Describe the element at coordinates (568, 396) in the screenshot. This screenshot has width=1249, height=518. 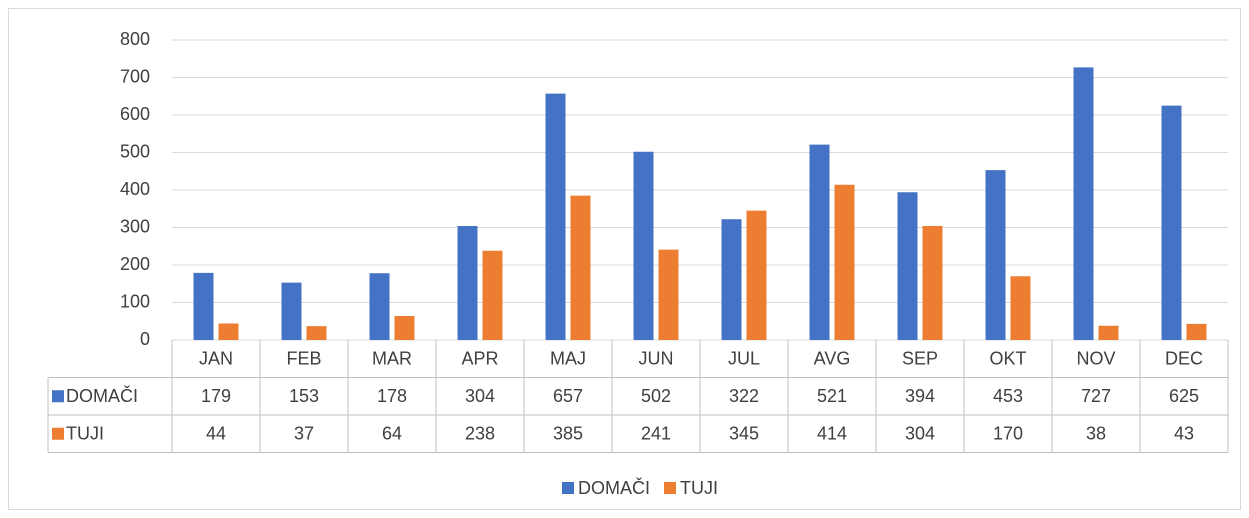
I see `table-value: 657` at that location.